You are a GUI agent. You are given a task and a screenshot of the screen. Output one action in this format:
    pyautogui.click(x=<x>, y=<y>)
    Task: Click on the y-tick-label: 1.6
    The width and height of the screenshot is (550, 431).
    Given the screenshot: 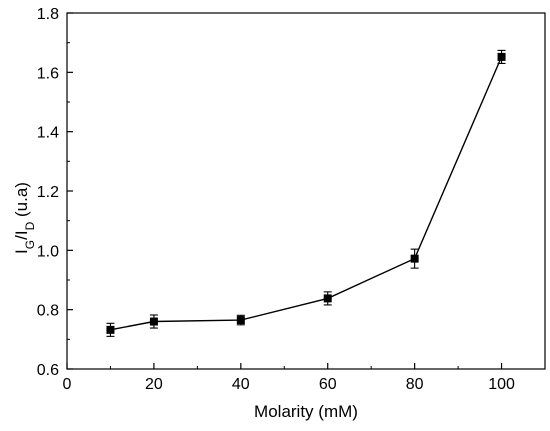 What is the action you would take?
    pyautogui.click(x=48, y=73)
    